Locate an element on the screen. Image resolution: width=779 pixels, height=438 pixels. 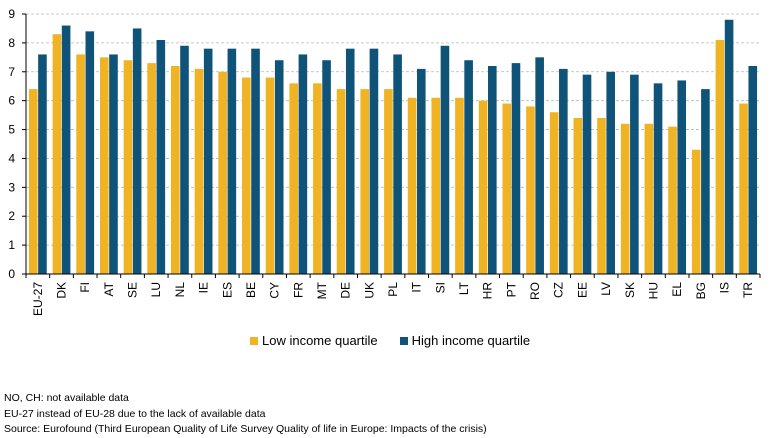
bar-high-lv is located at coordinates (610, 173).